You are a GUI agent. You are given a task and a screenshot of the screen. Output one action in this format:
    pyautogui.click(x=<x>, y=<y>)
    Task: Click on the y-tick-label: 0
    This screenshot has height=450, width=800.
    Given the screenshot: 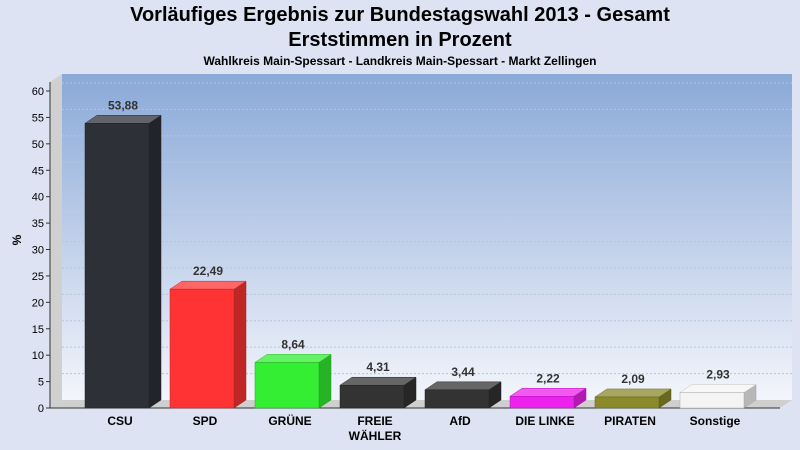 What is the action you would take?
    pyautogui.click(x=41, y=409)
    